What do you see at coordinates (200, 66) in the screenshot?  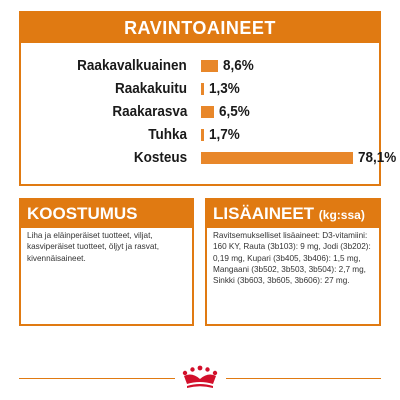 I see `nutrient-row: Raakavalkuainen 8,6%` at bounding box center [200, 66].